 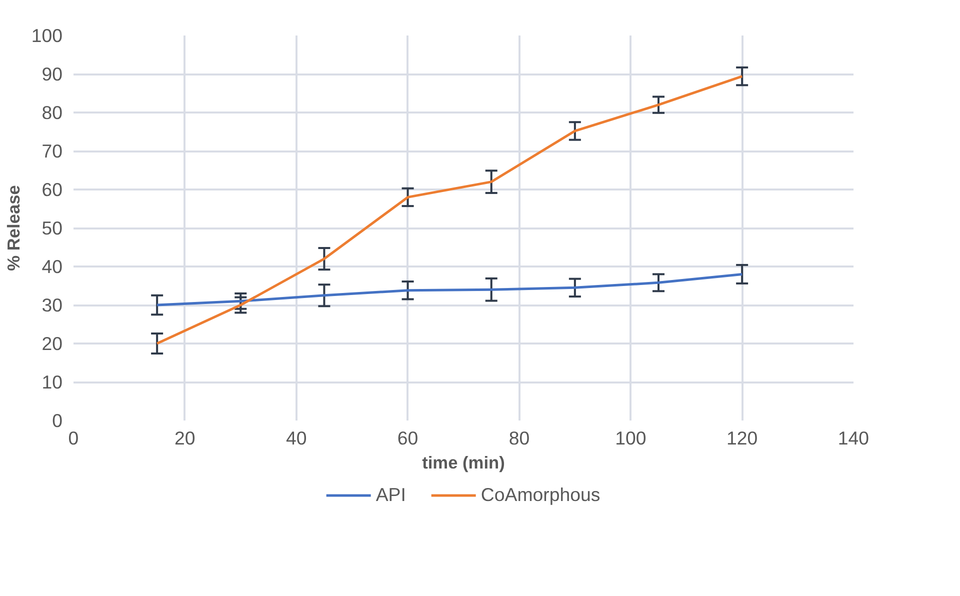 What do you see at coordinates (52, 343) in the screenshot?
I see `y-tick-label: 20` at bounding box center [52, 343].